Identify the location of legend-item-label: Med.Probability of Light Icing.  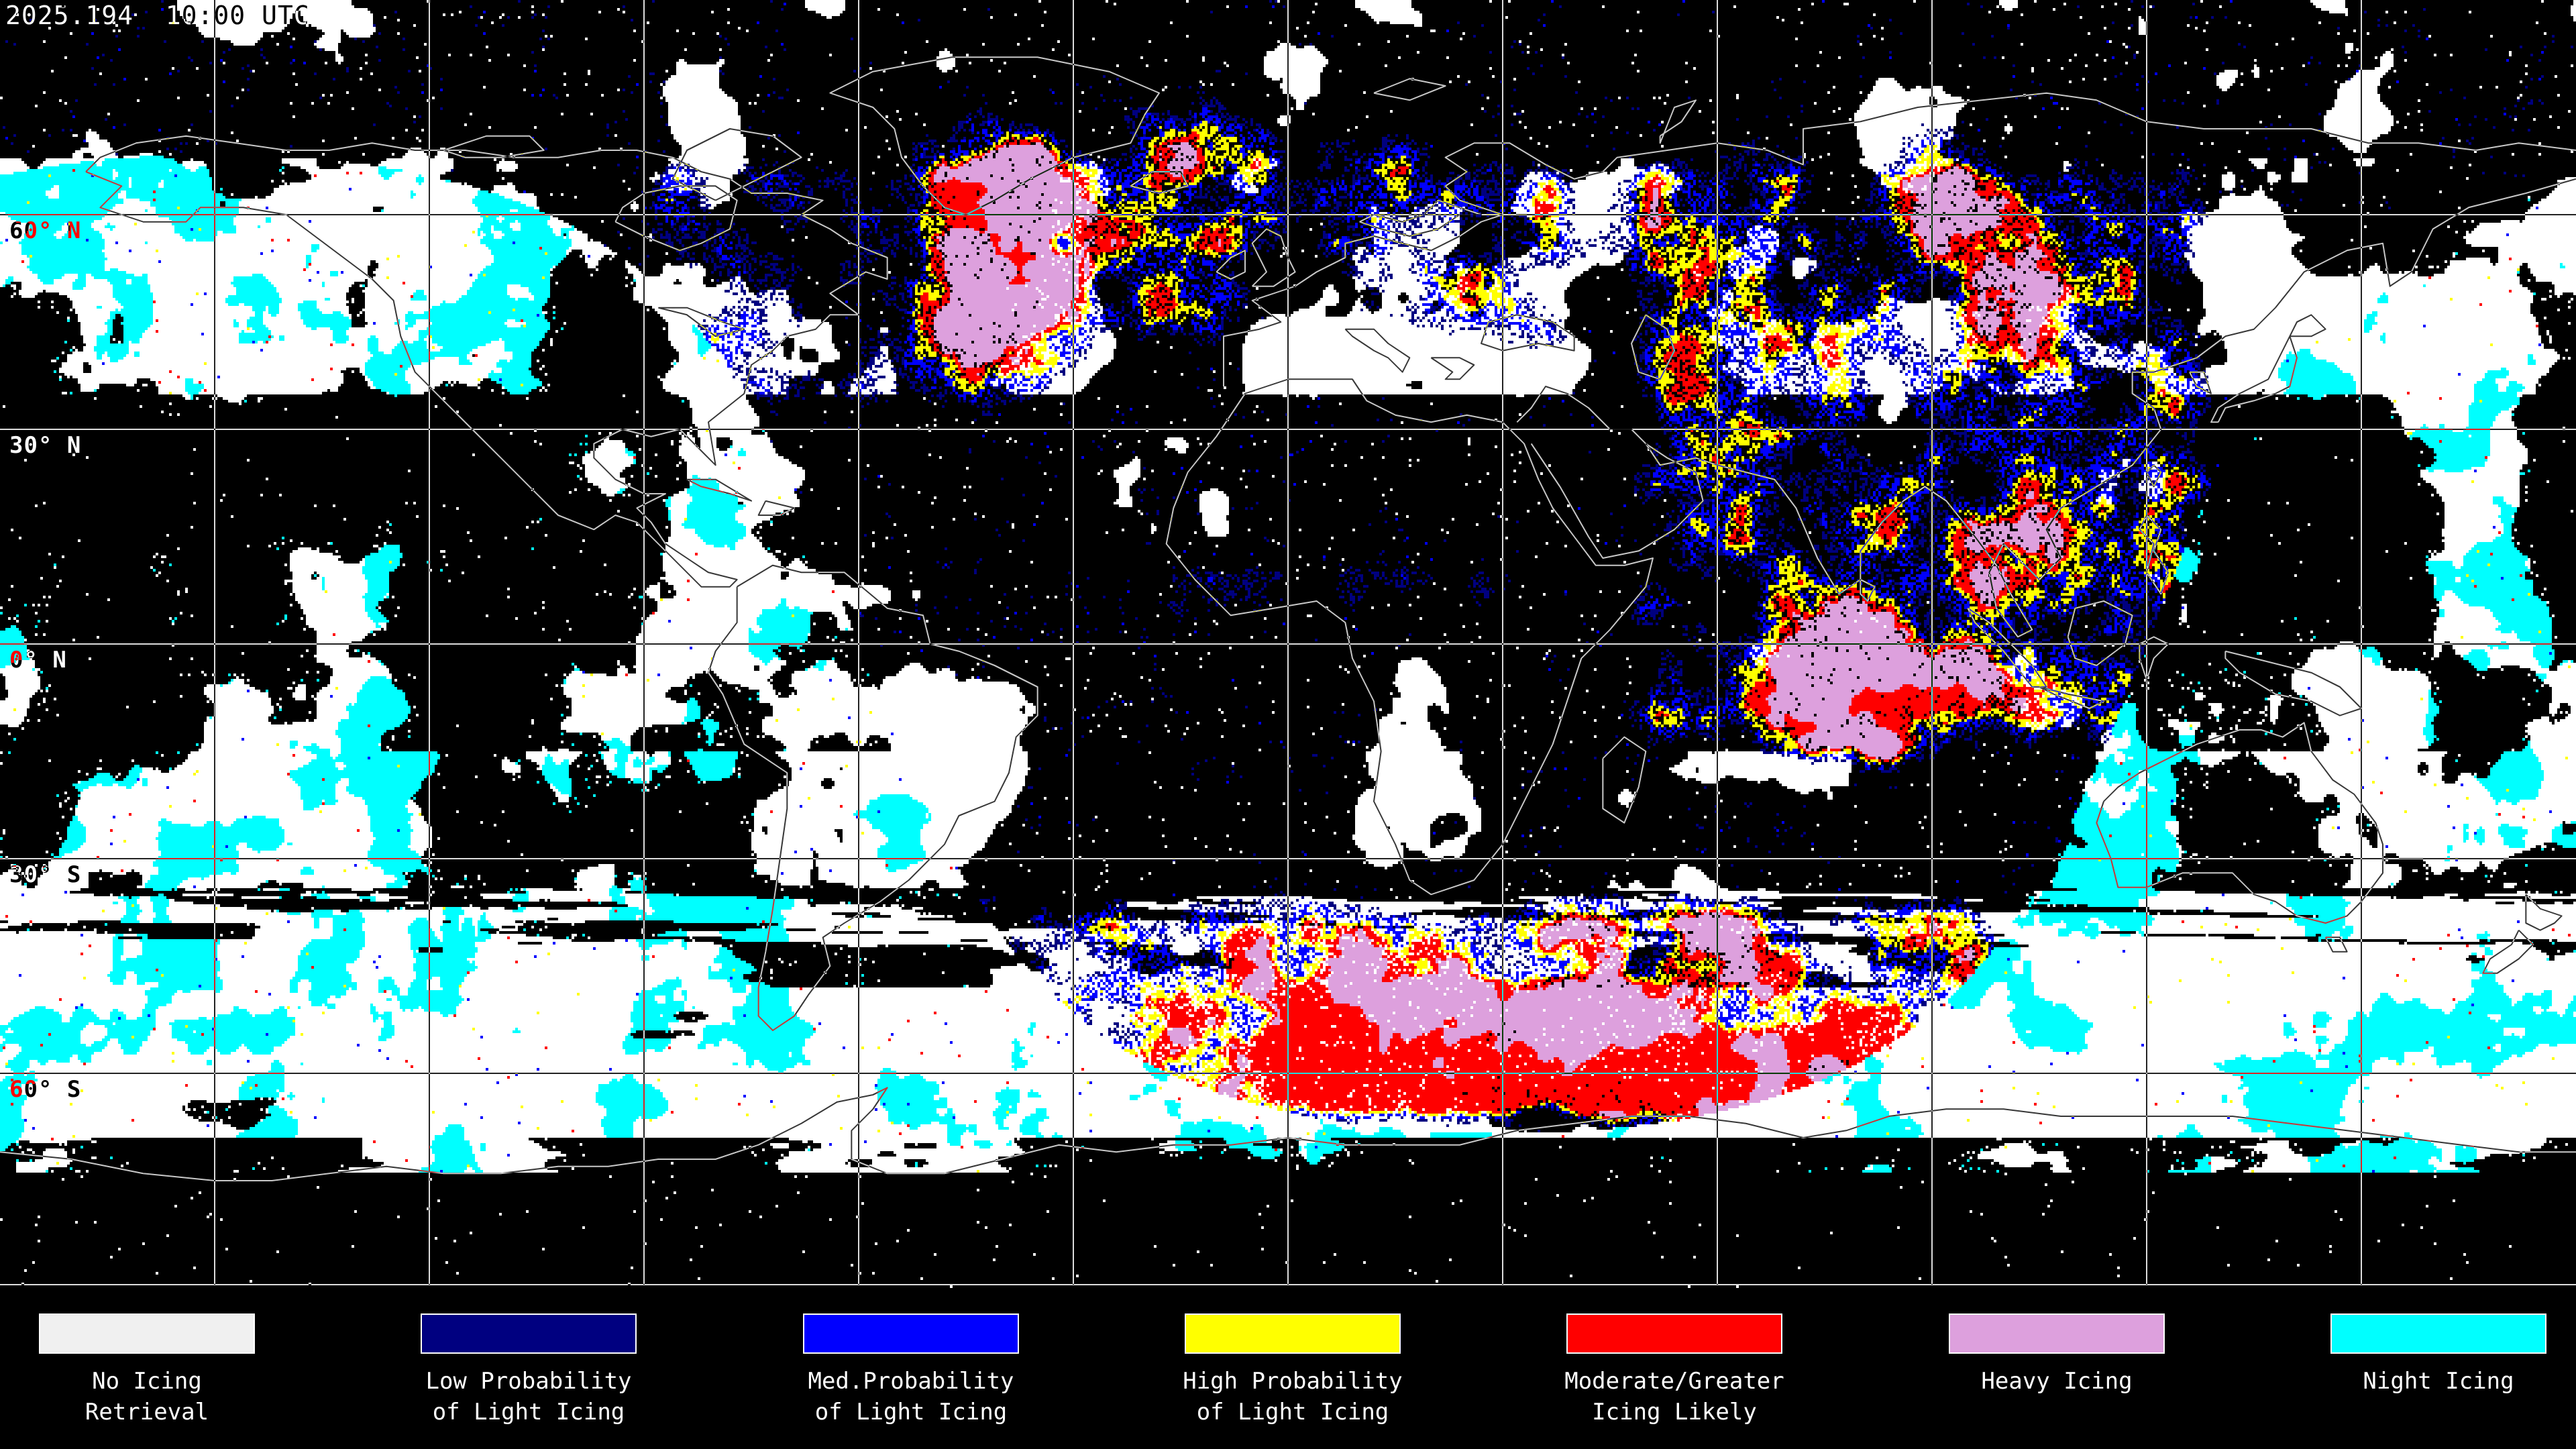
(911, 1397).